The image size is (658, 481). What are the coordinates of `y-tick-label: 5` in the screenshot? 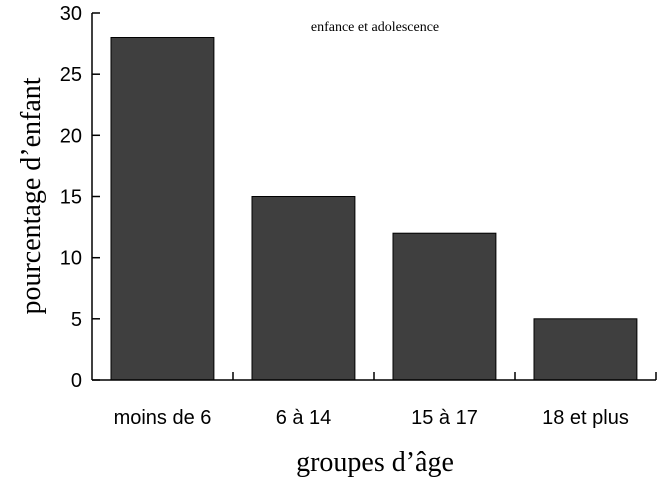 It's located at (76, 320).